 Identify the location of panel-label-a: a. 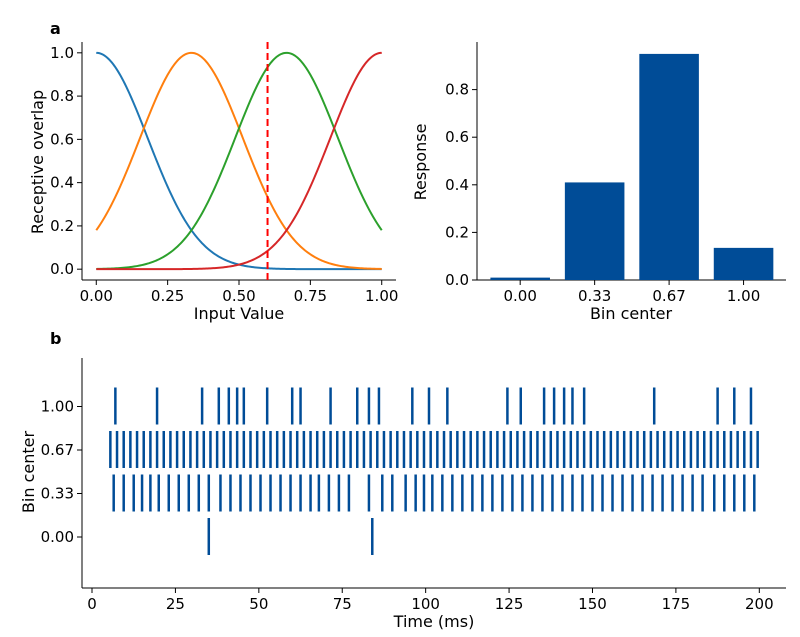
(55, 28).